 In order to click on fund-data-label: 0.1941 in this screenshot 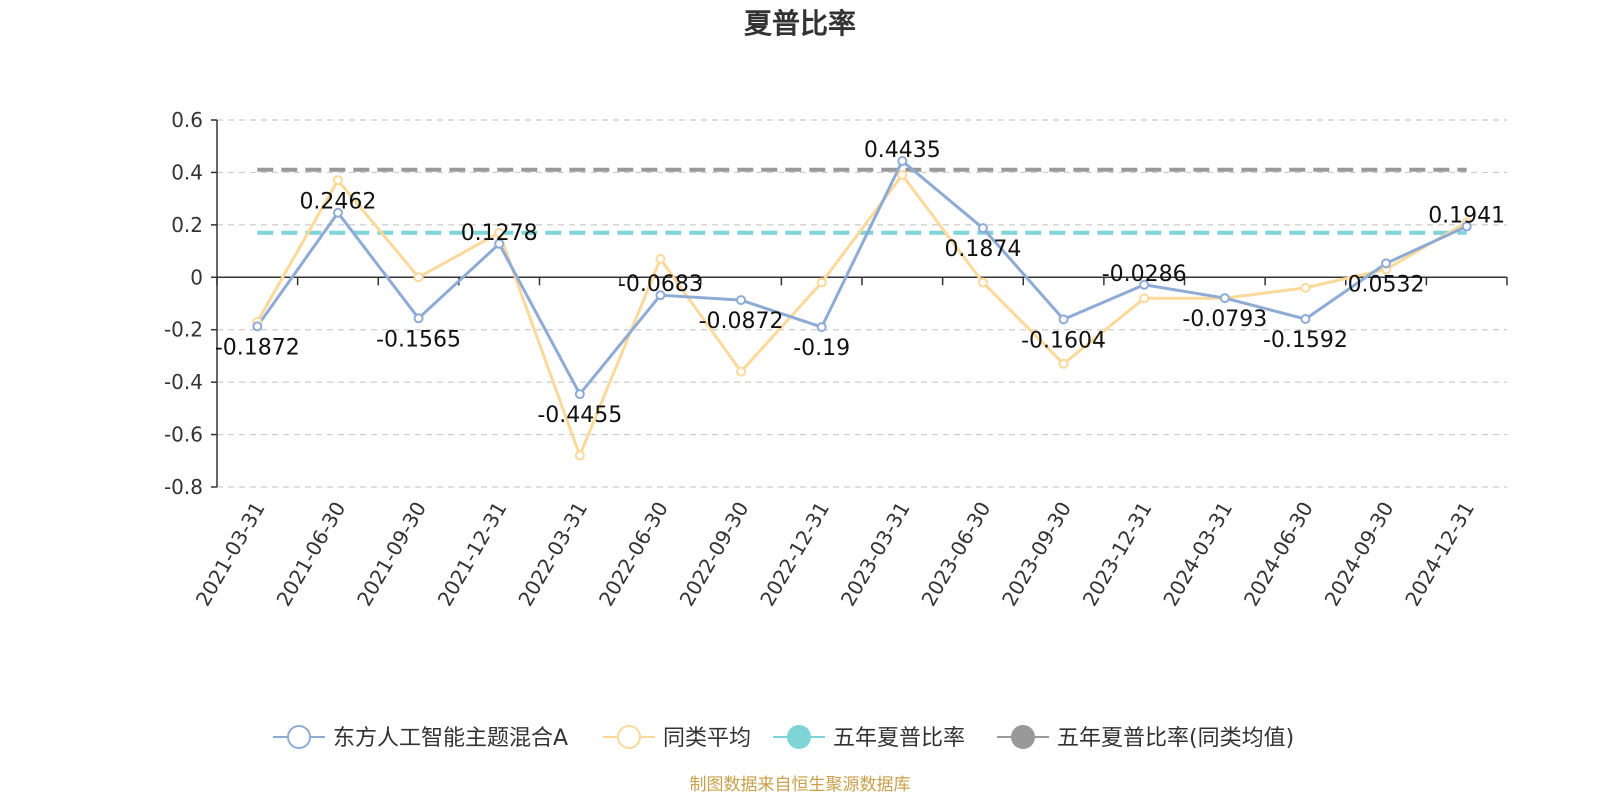, I will do `click(1466, 215)`.